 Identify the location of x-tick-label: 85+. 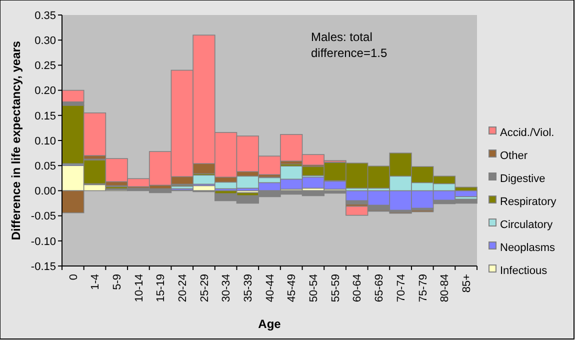
(466, 283).